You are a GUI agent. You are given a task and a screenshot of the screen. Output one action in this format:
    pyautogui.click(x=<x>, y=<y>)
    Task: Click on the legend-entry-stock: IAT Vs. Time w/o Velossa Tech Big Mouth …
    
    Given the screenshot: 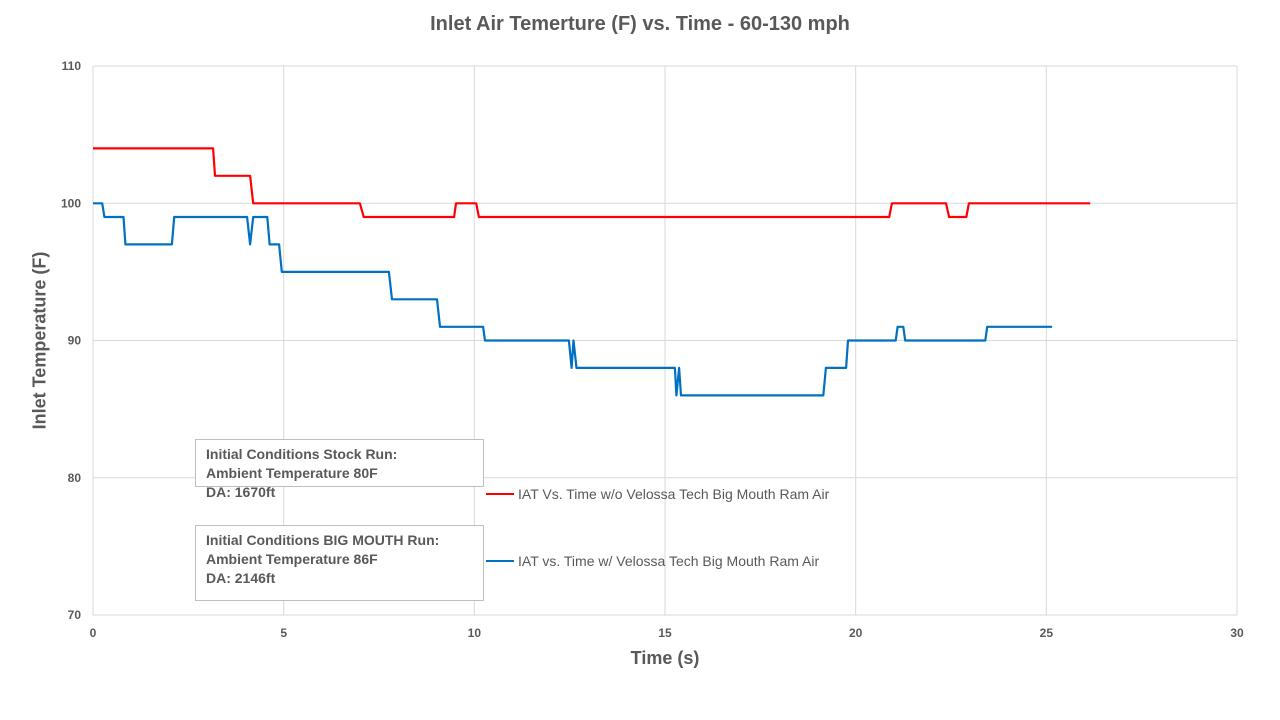 What is the action you would take?
    pyautogui.click(x=657, y=494)
    